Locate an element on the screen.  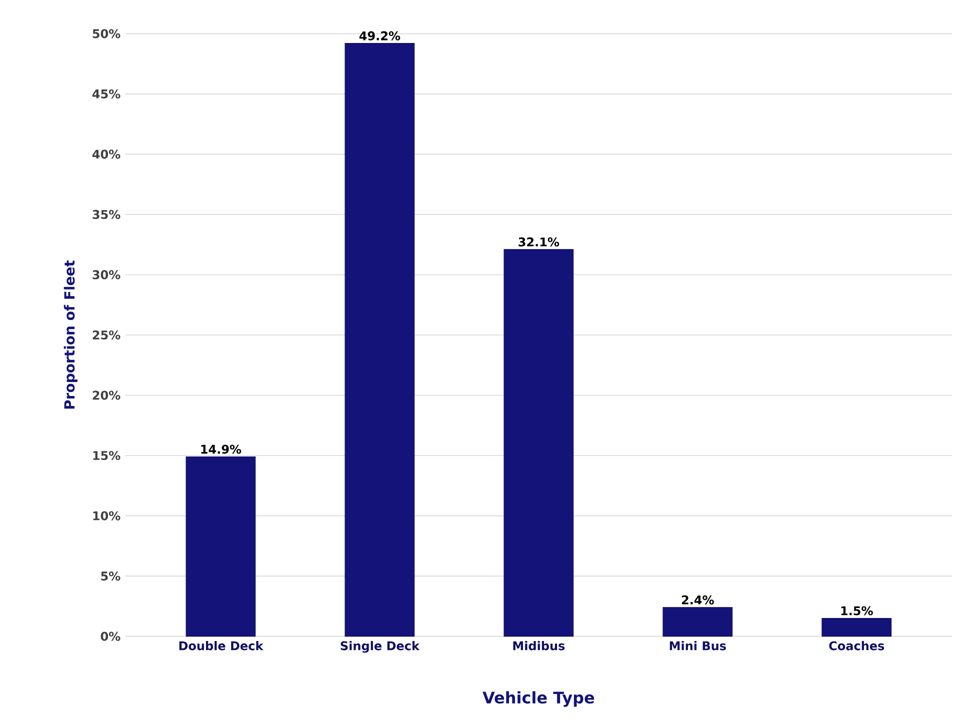
data-label: 32.1% is located at coordinates (539, 241).